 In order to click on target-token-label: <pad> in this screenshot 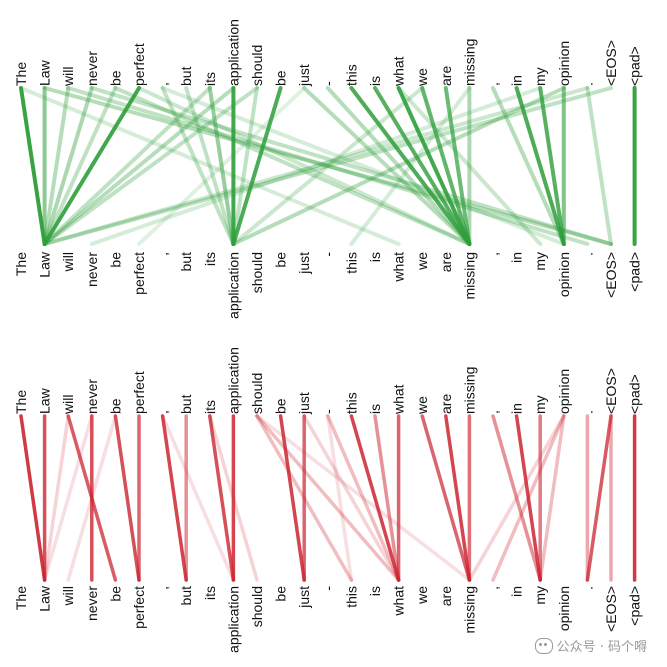, I will do `click(635, 606)`.